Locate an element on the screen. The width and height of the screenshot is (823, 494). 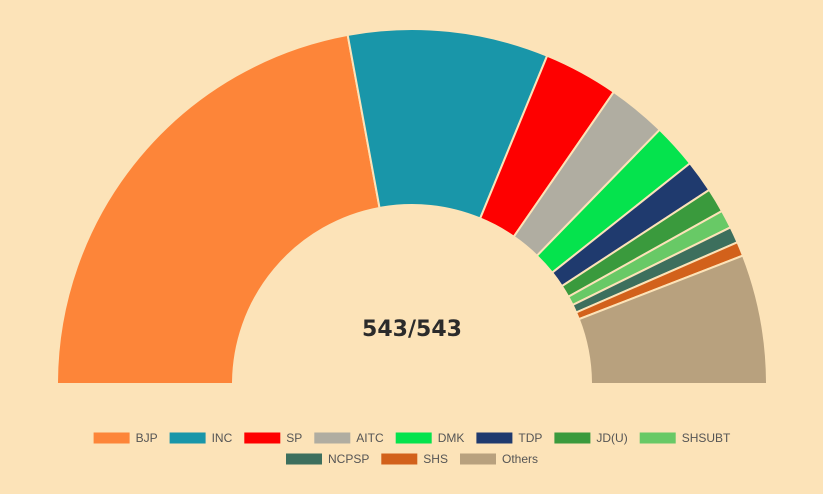
center-seat-count: 543/543 is located at coordinates (412, 329).